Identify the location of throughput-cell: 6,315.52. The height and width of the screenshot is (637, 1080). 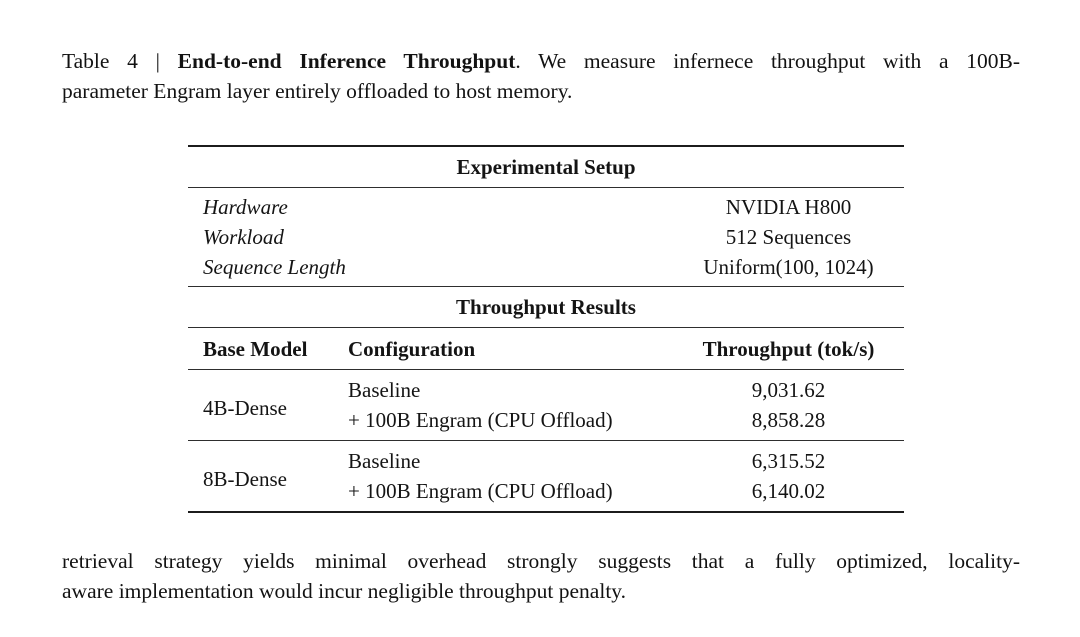
(788, 458).